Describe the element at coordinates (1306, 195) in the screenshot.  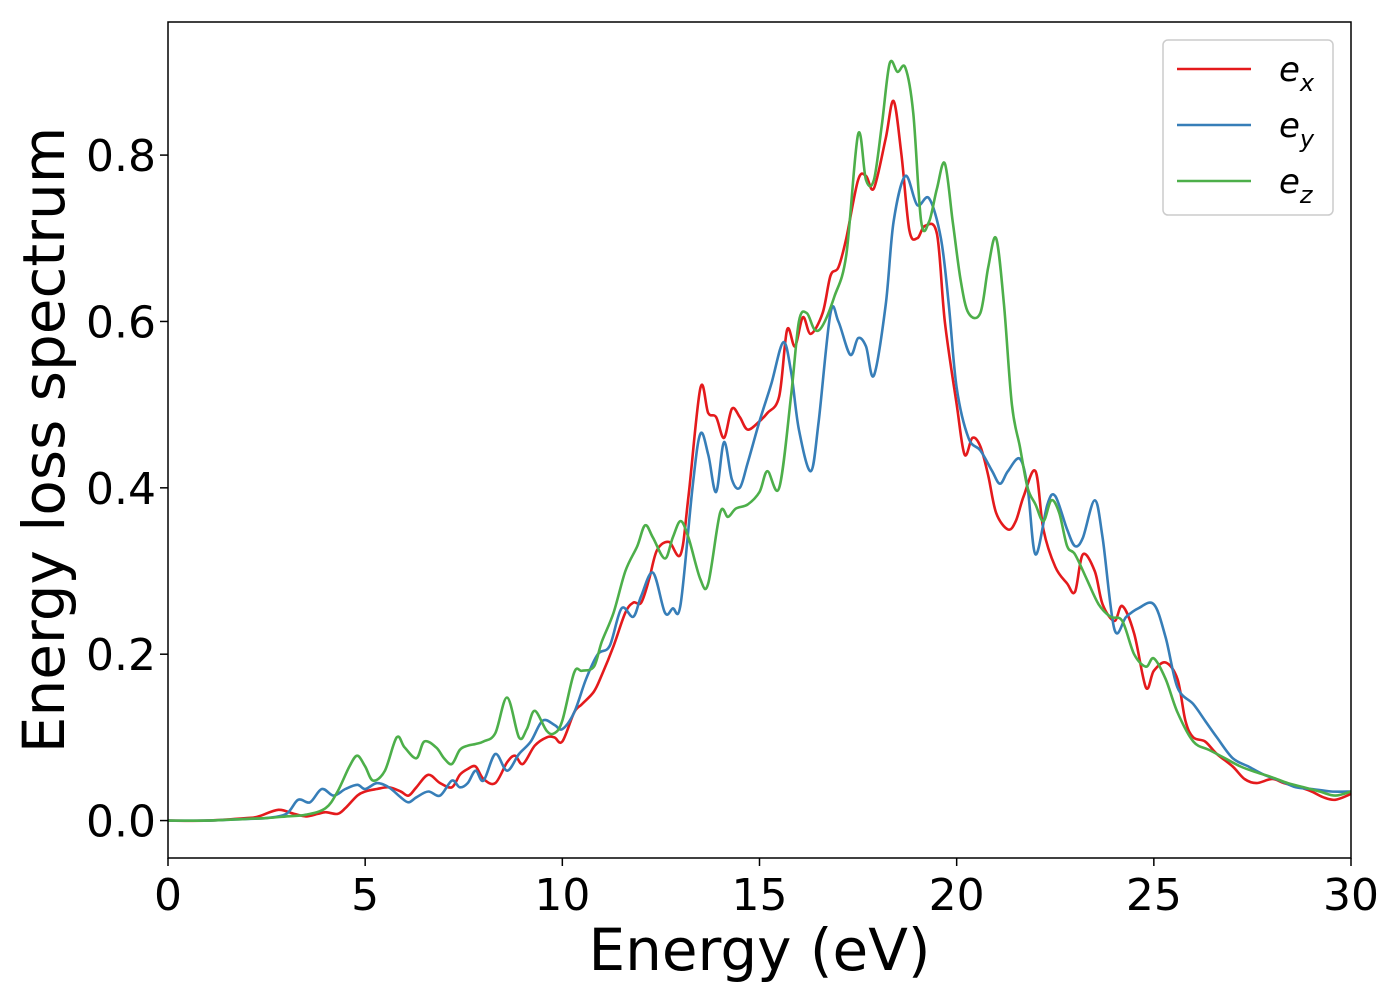
I see `legend-label-subscript: z` at that location.